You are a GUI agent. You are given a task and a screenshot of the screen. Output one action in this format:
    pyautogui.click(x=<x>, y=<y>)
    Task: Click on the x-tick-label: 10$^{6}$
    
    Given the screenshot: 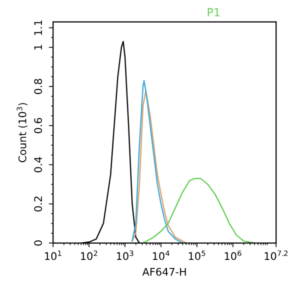 What is the action you would take?
    pyautogui.click(x=233, y=255)
    